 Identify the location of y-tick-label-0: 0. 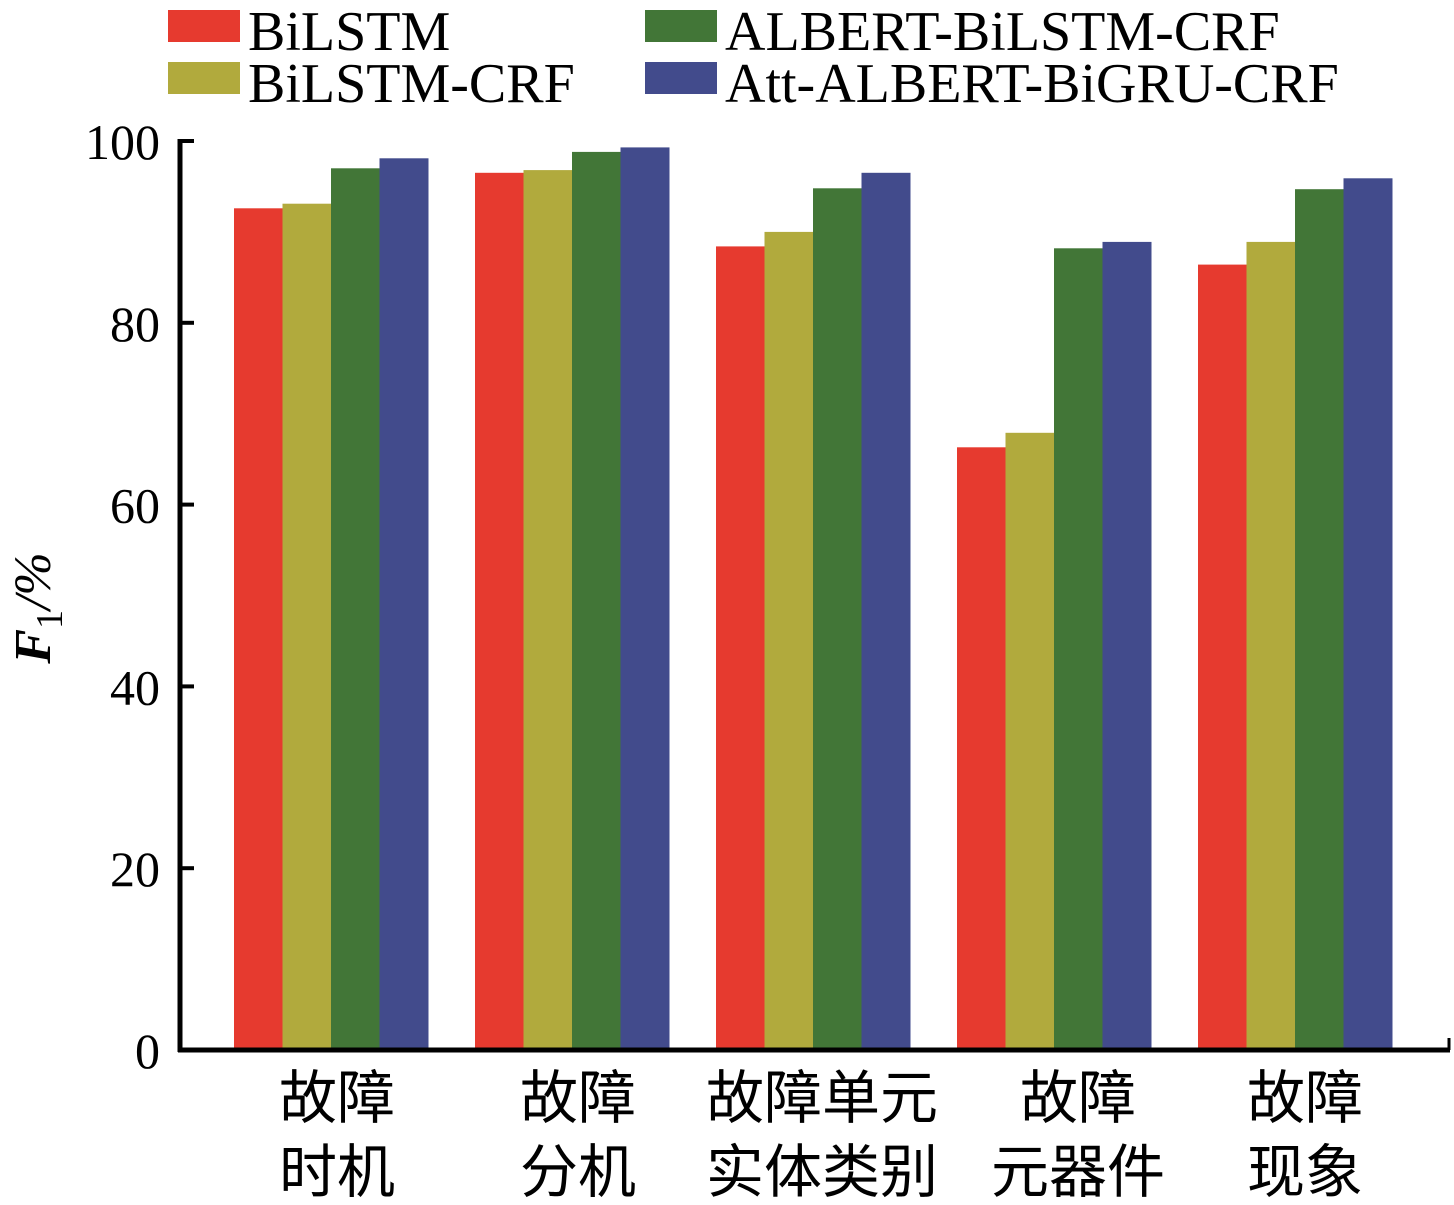
(147, 1051).